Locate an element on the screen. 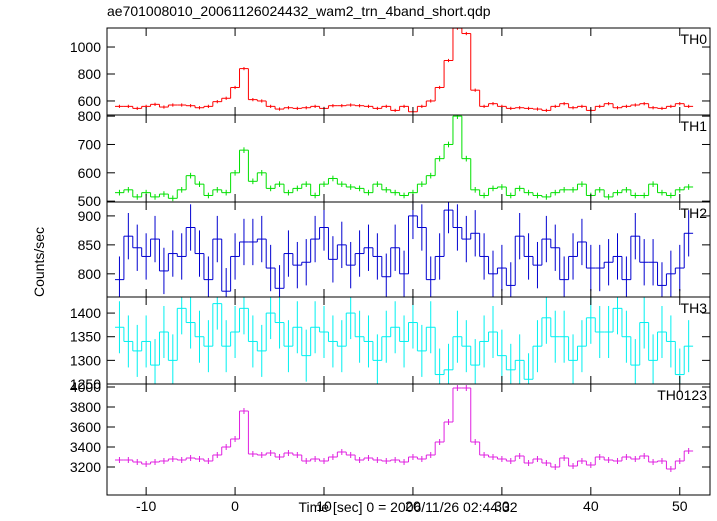  y-tick-label: 1250 is located at coordinates (85, 384).